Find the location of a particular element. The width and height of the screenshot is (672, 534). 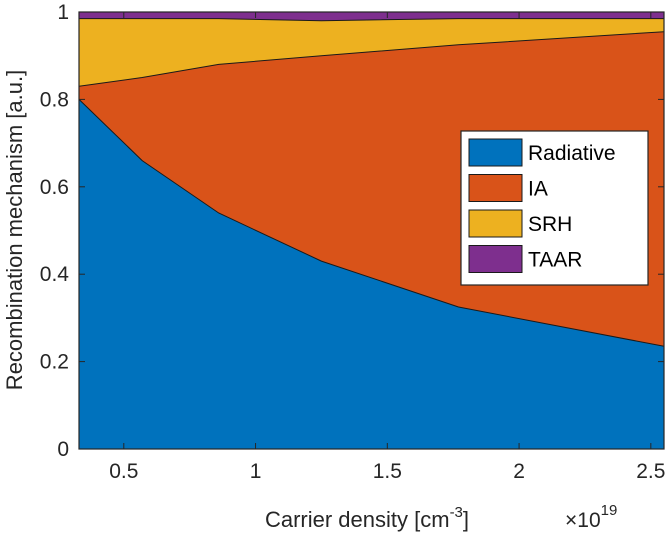

area-srh is located at coordinates (371, 52).